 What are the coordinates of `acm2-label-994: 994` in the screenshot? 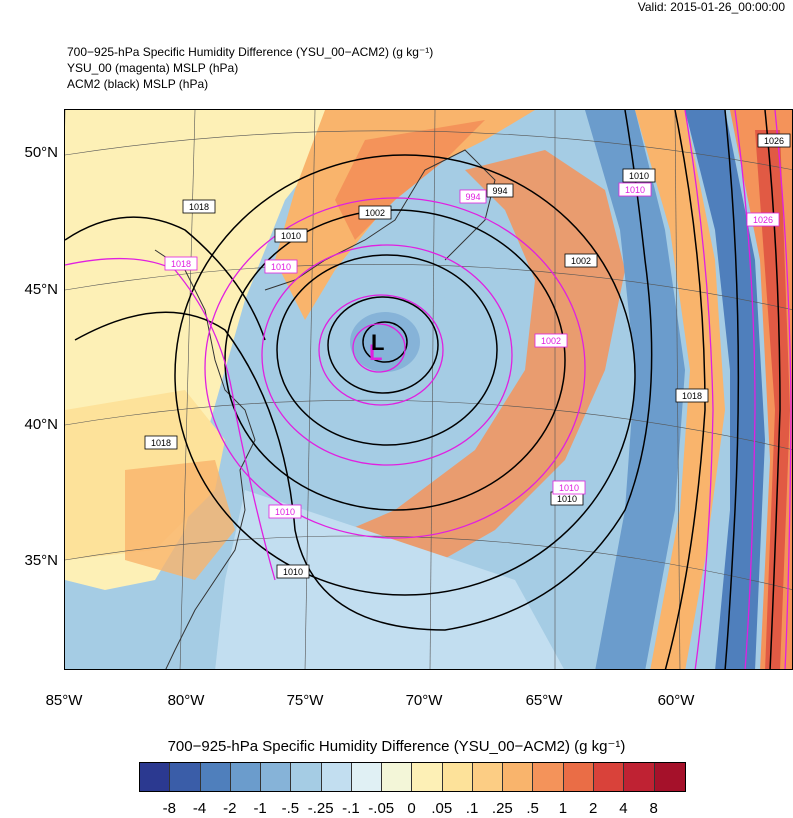 It's located at (499, 191).